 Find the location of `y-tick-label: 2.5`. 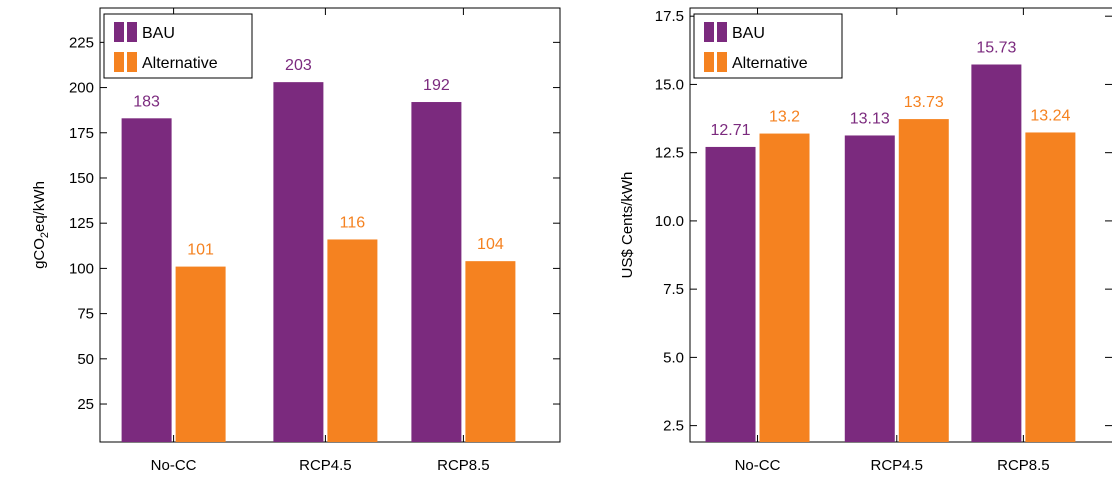

y-tick-label: 2.5 is located at coordinates (673, 426).